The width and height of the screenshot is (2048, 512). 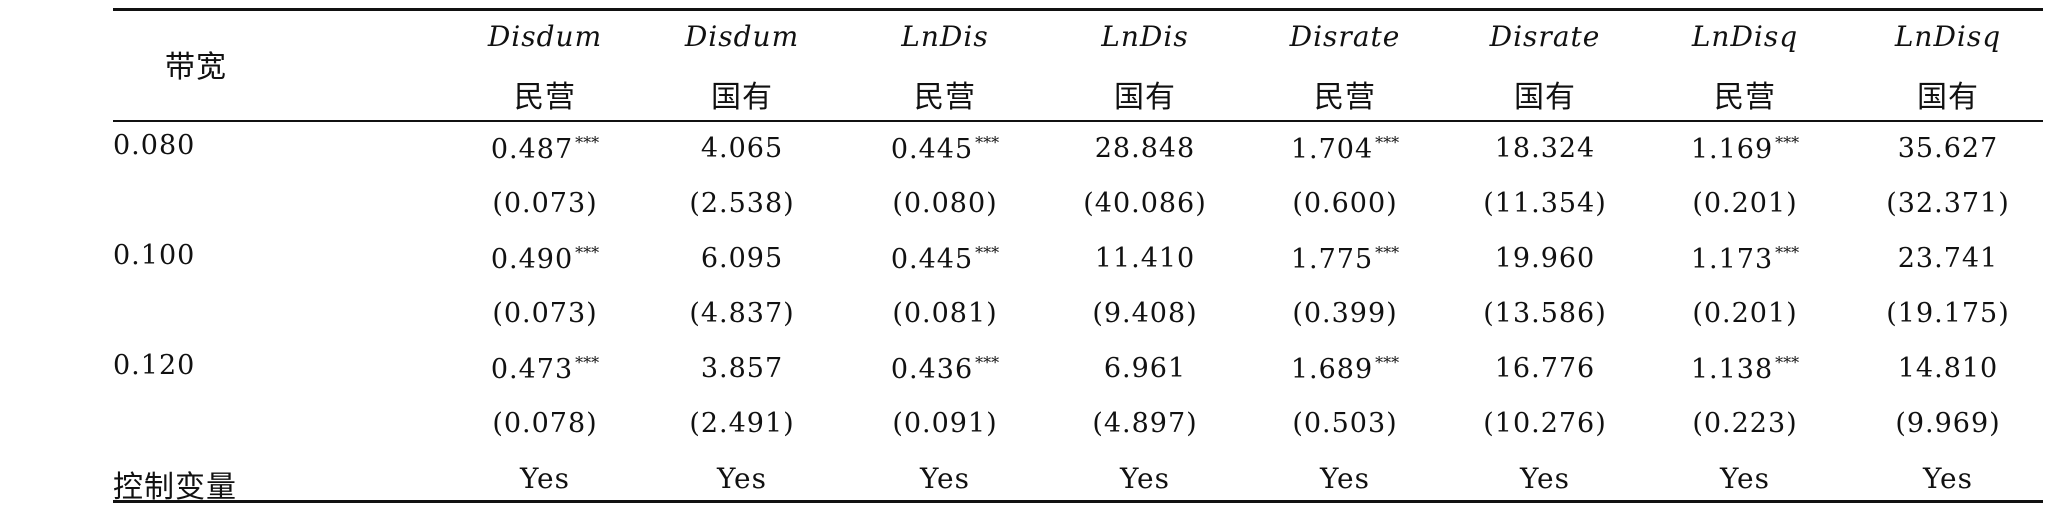 What do you see at coordinates (196, 67) in the screenshot?
I see `bandwidth-header: 带宽` at bounding box center [196, 67].